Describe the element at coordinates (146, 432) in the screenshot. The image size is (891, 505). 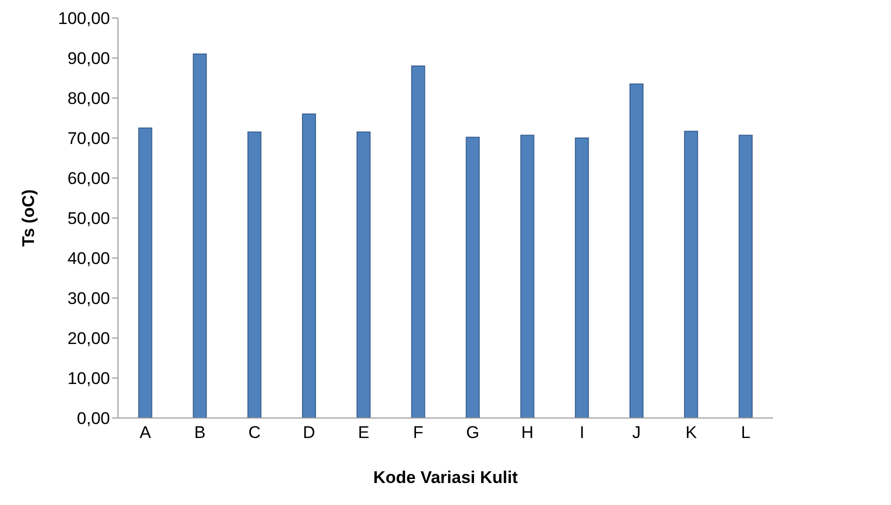
I see `x-tick-label: A` at that location.